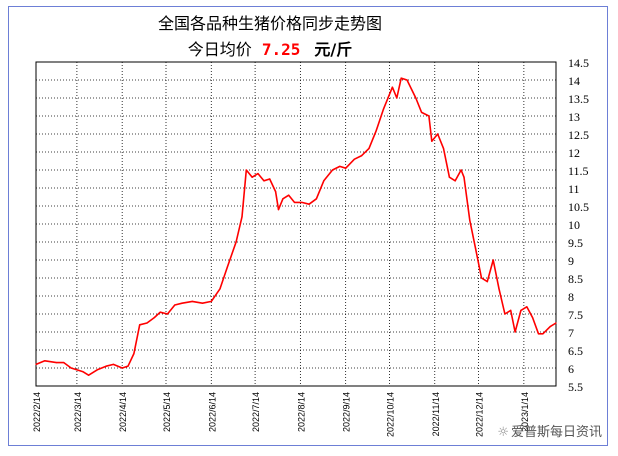 This screenshot has height=456, width=618. Describe the element at coordinates (574, 225) in the screenshot. I see `y-tick-label: 10` at that location.